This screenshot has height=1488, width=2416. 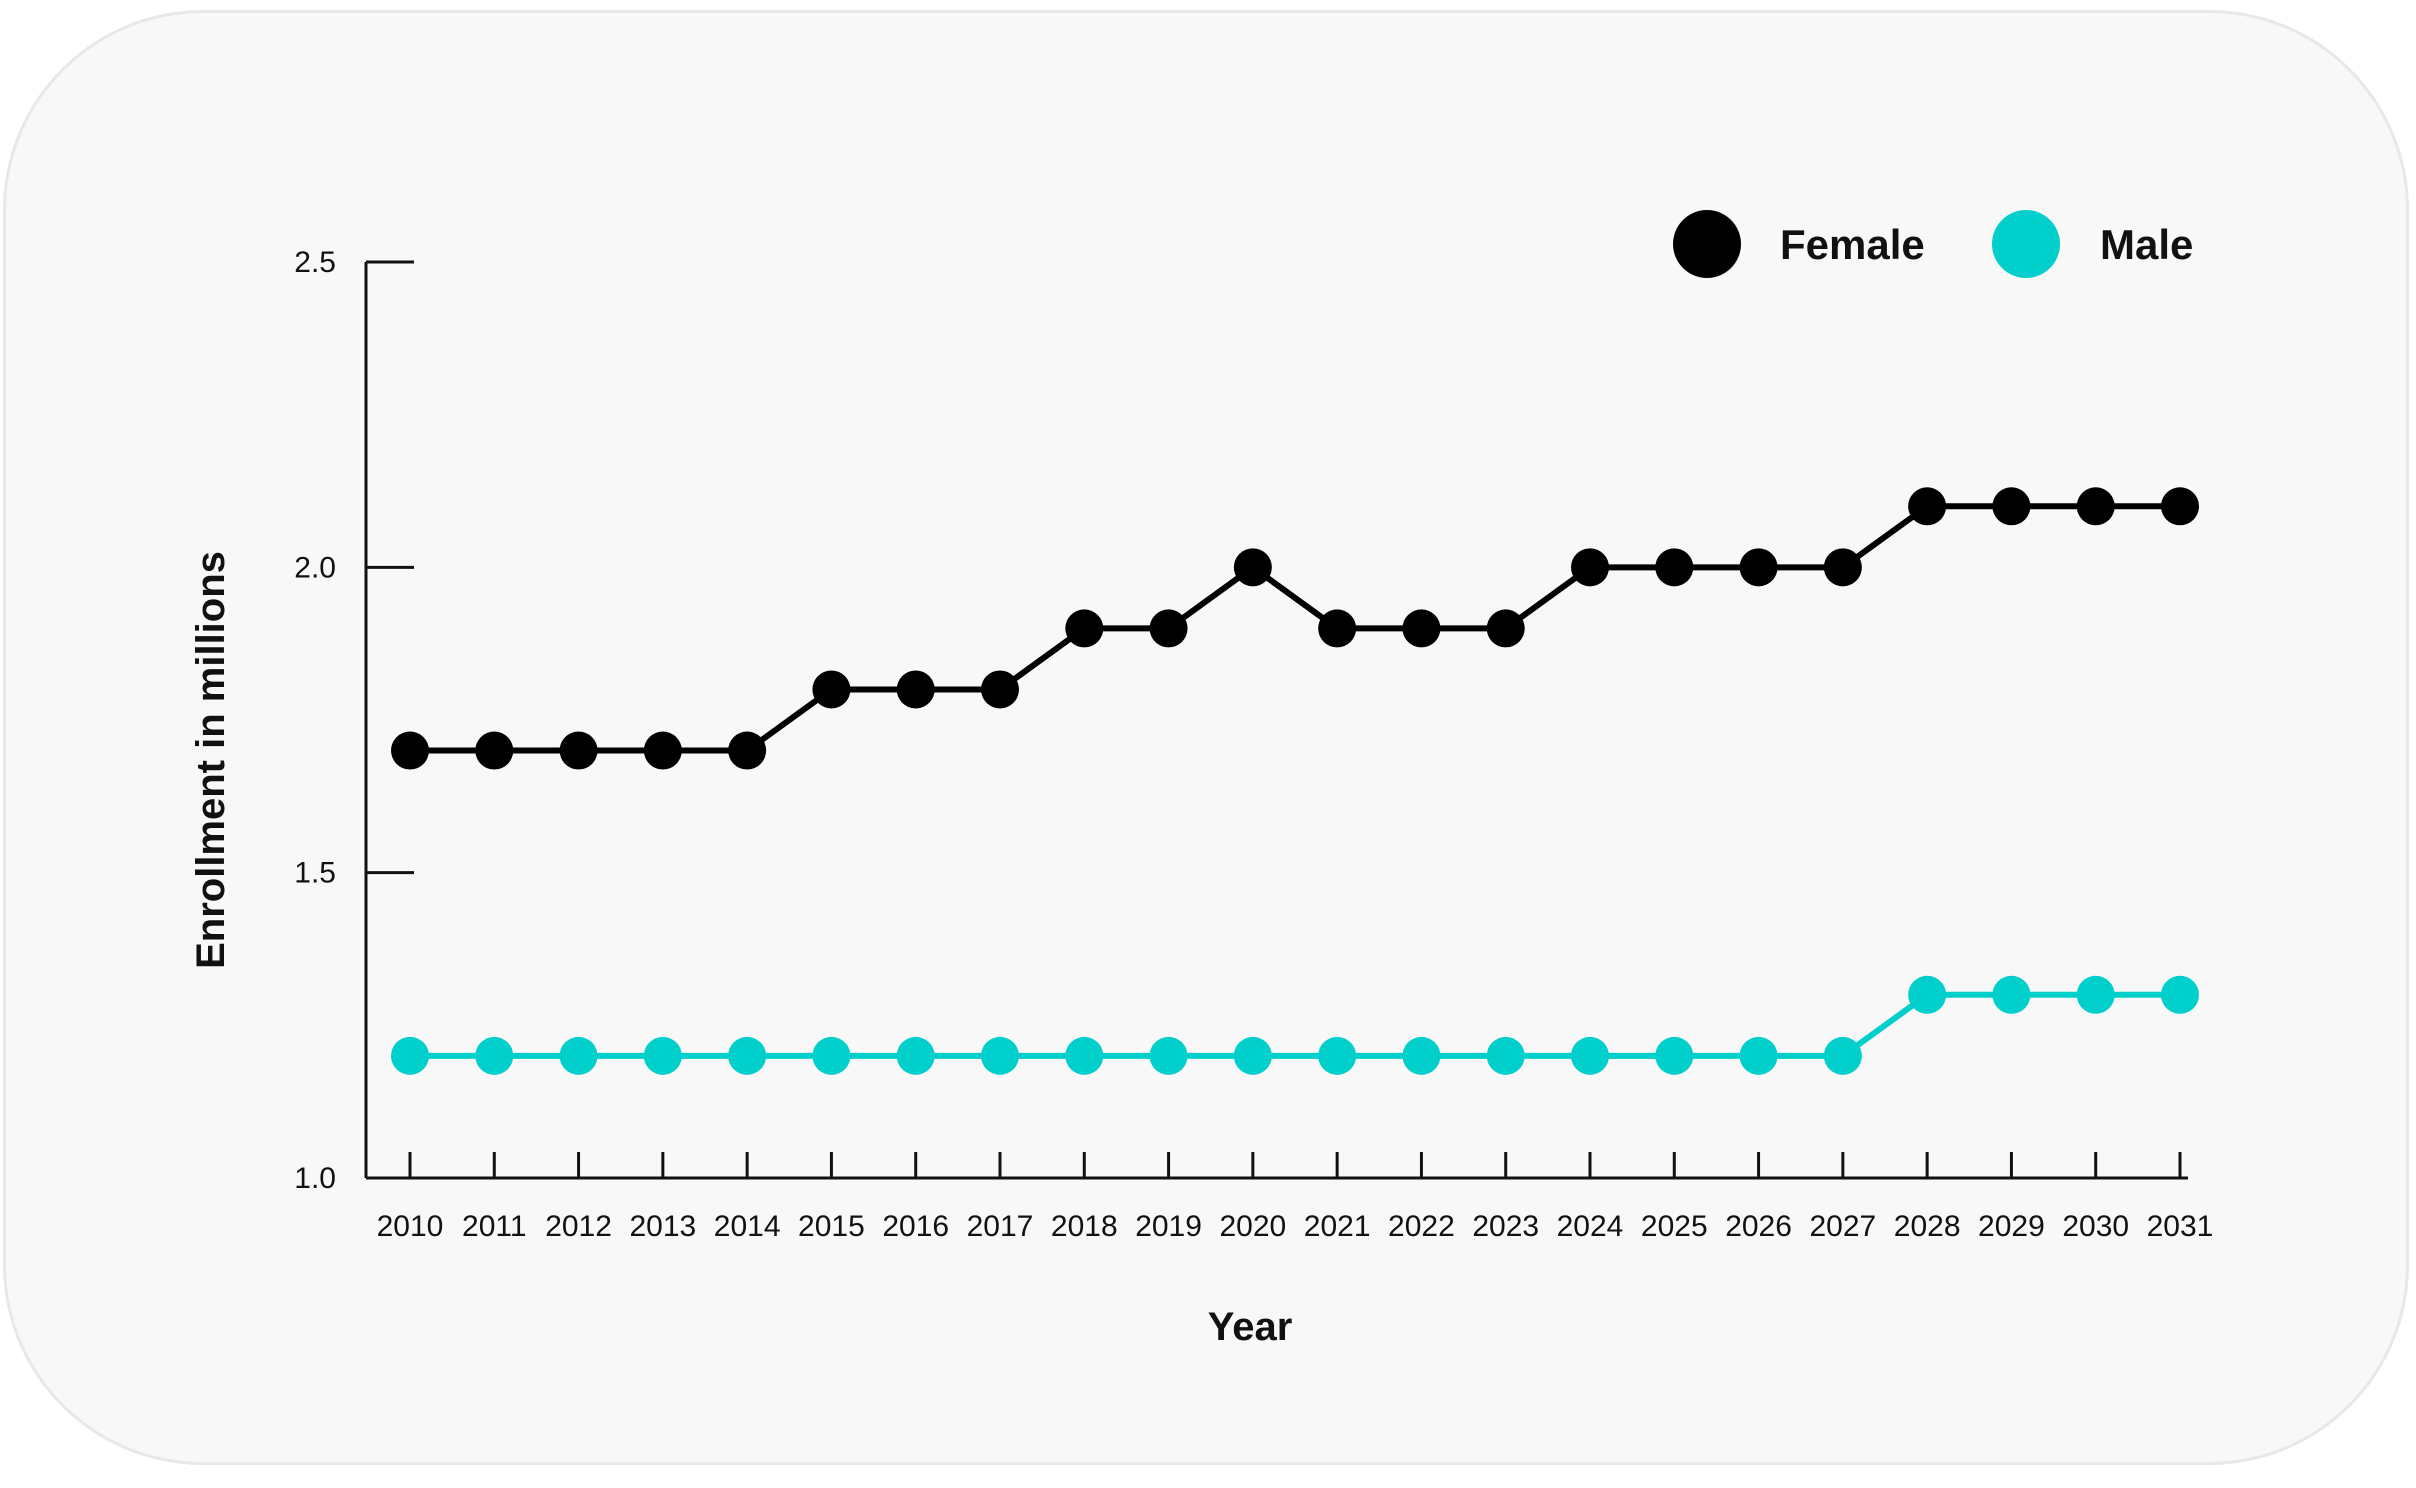 I want to click on y-tick-label: 2.5, so click(x=315, y=262).